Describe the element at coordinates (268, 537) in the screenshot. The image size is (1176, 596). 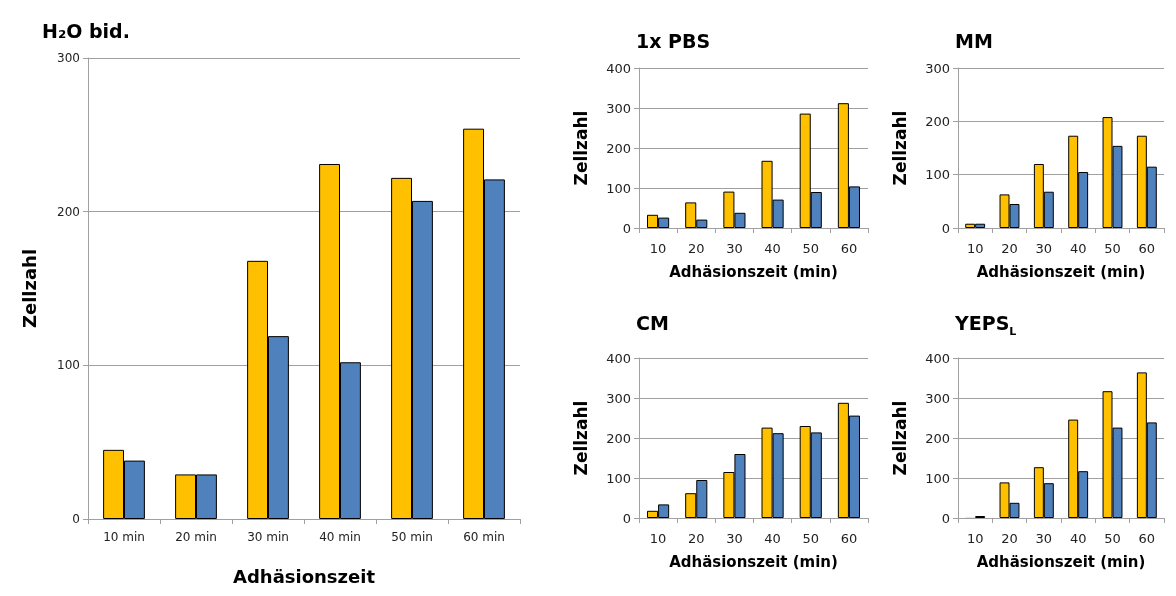
I see `x-tick-label: 30 min` at that location.